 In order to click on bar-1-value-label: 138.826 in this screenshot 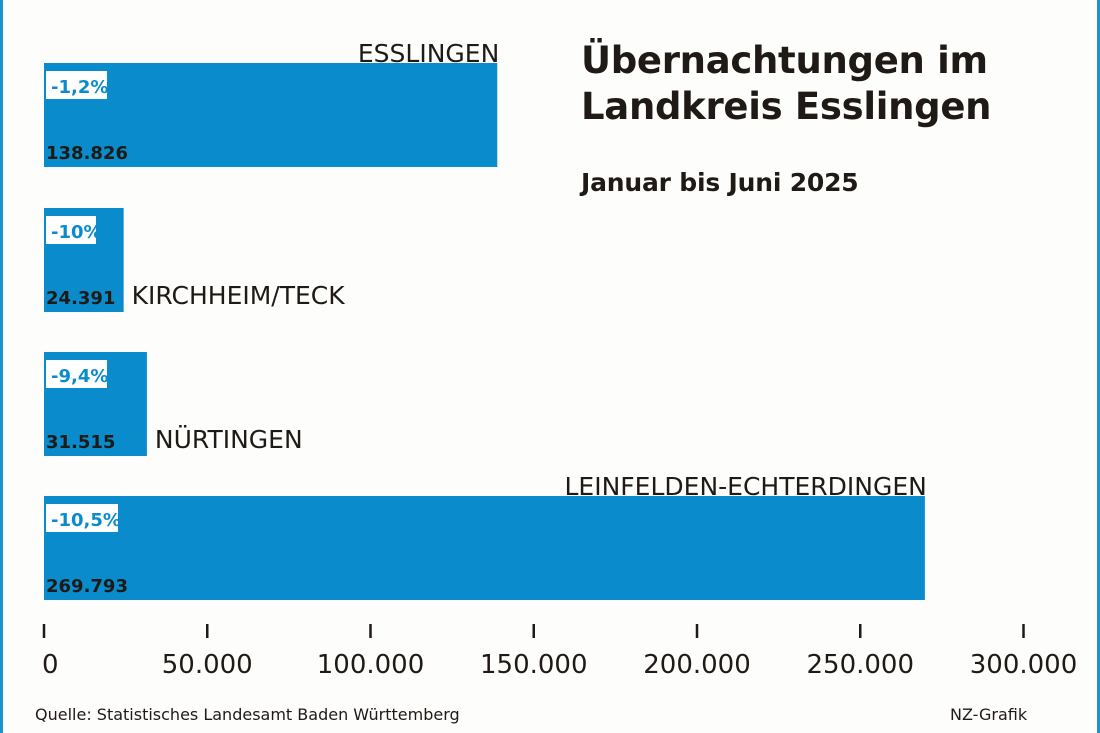, I will do `click(87, 153)`.